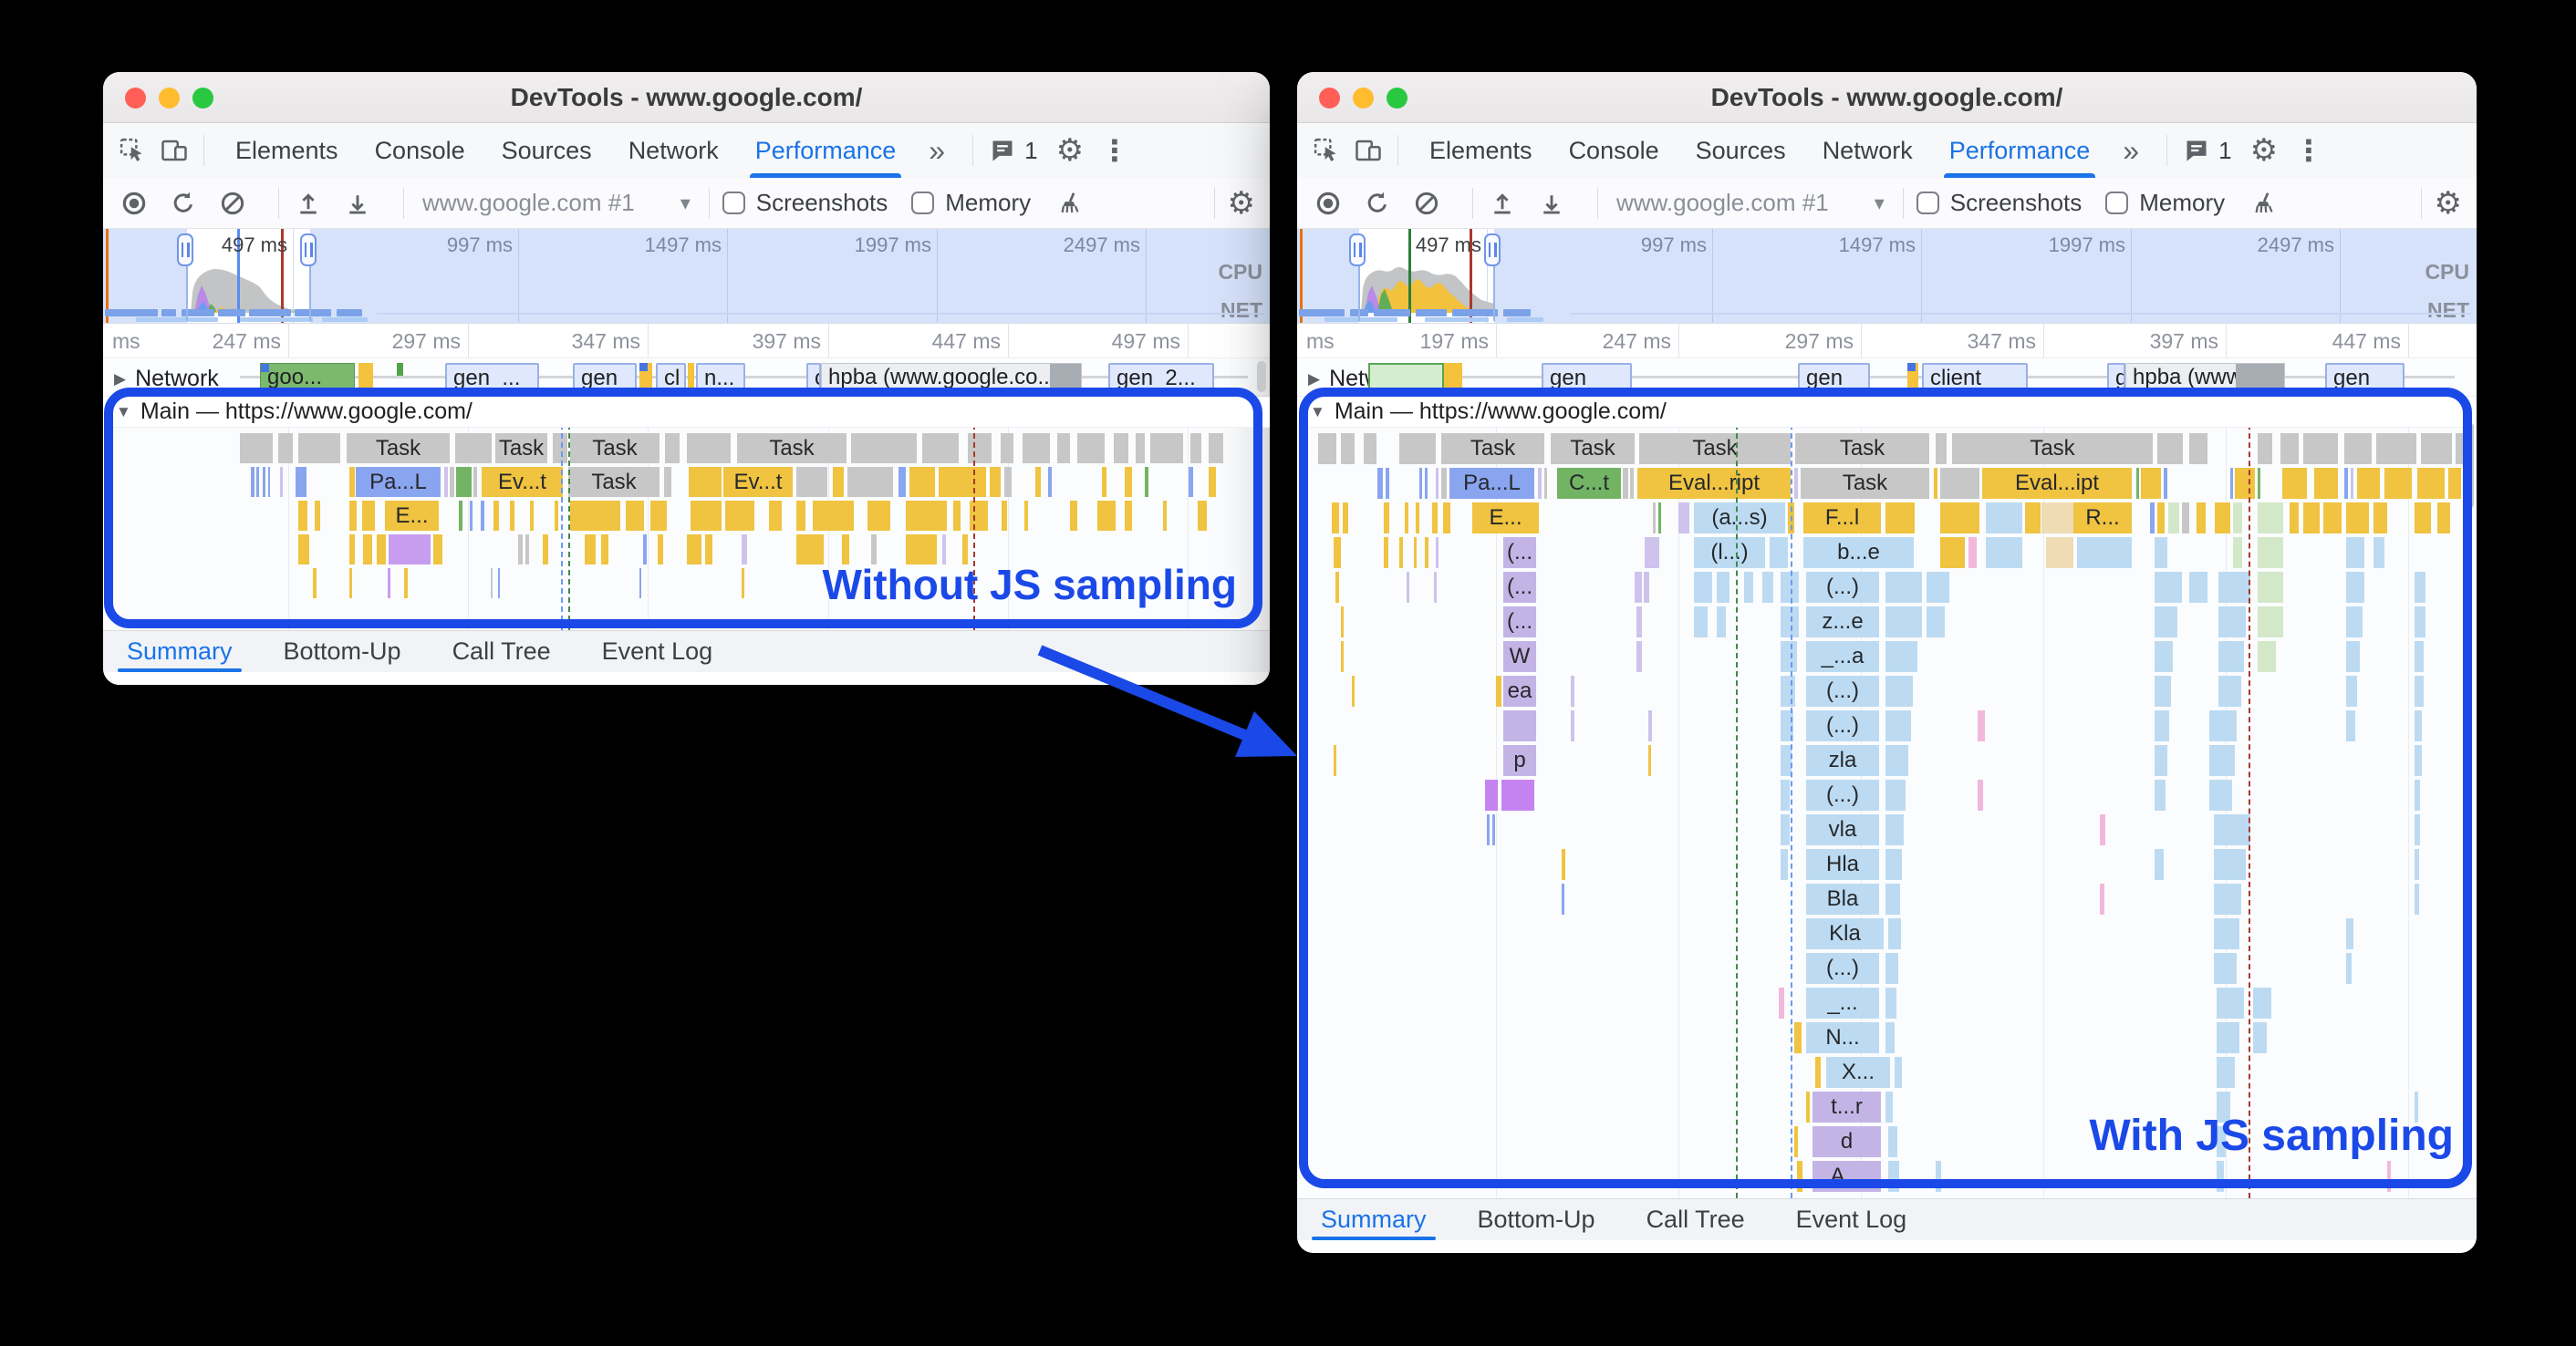 The width and height of the screenshot is (2576, 1346). Describe the element at coordinates (232, 204) in the screenshot. I see `clear-button` at that location.